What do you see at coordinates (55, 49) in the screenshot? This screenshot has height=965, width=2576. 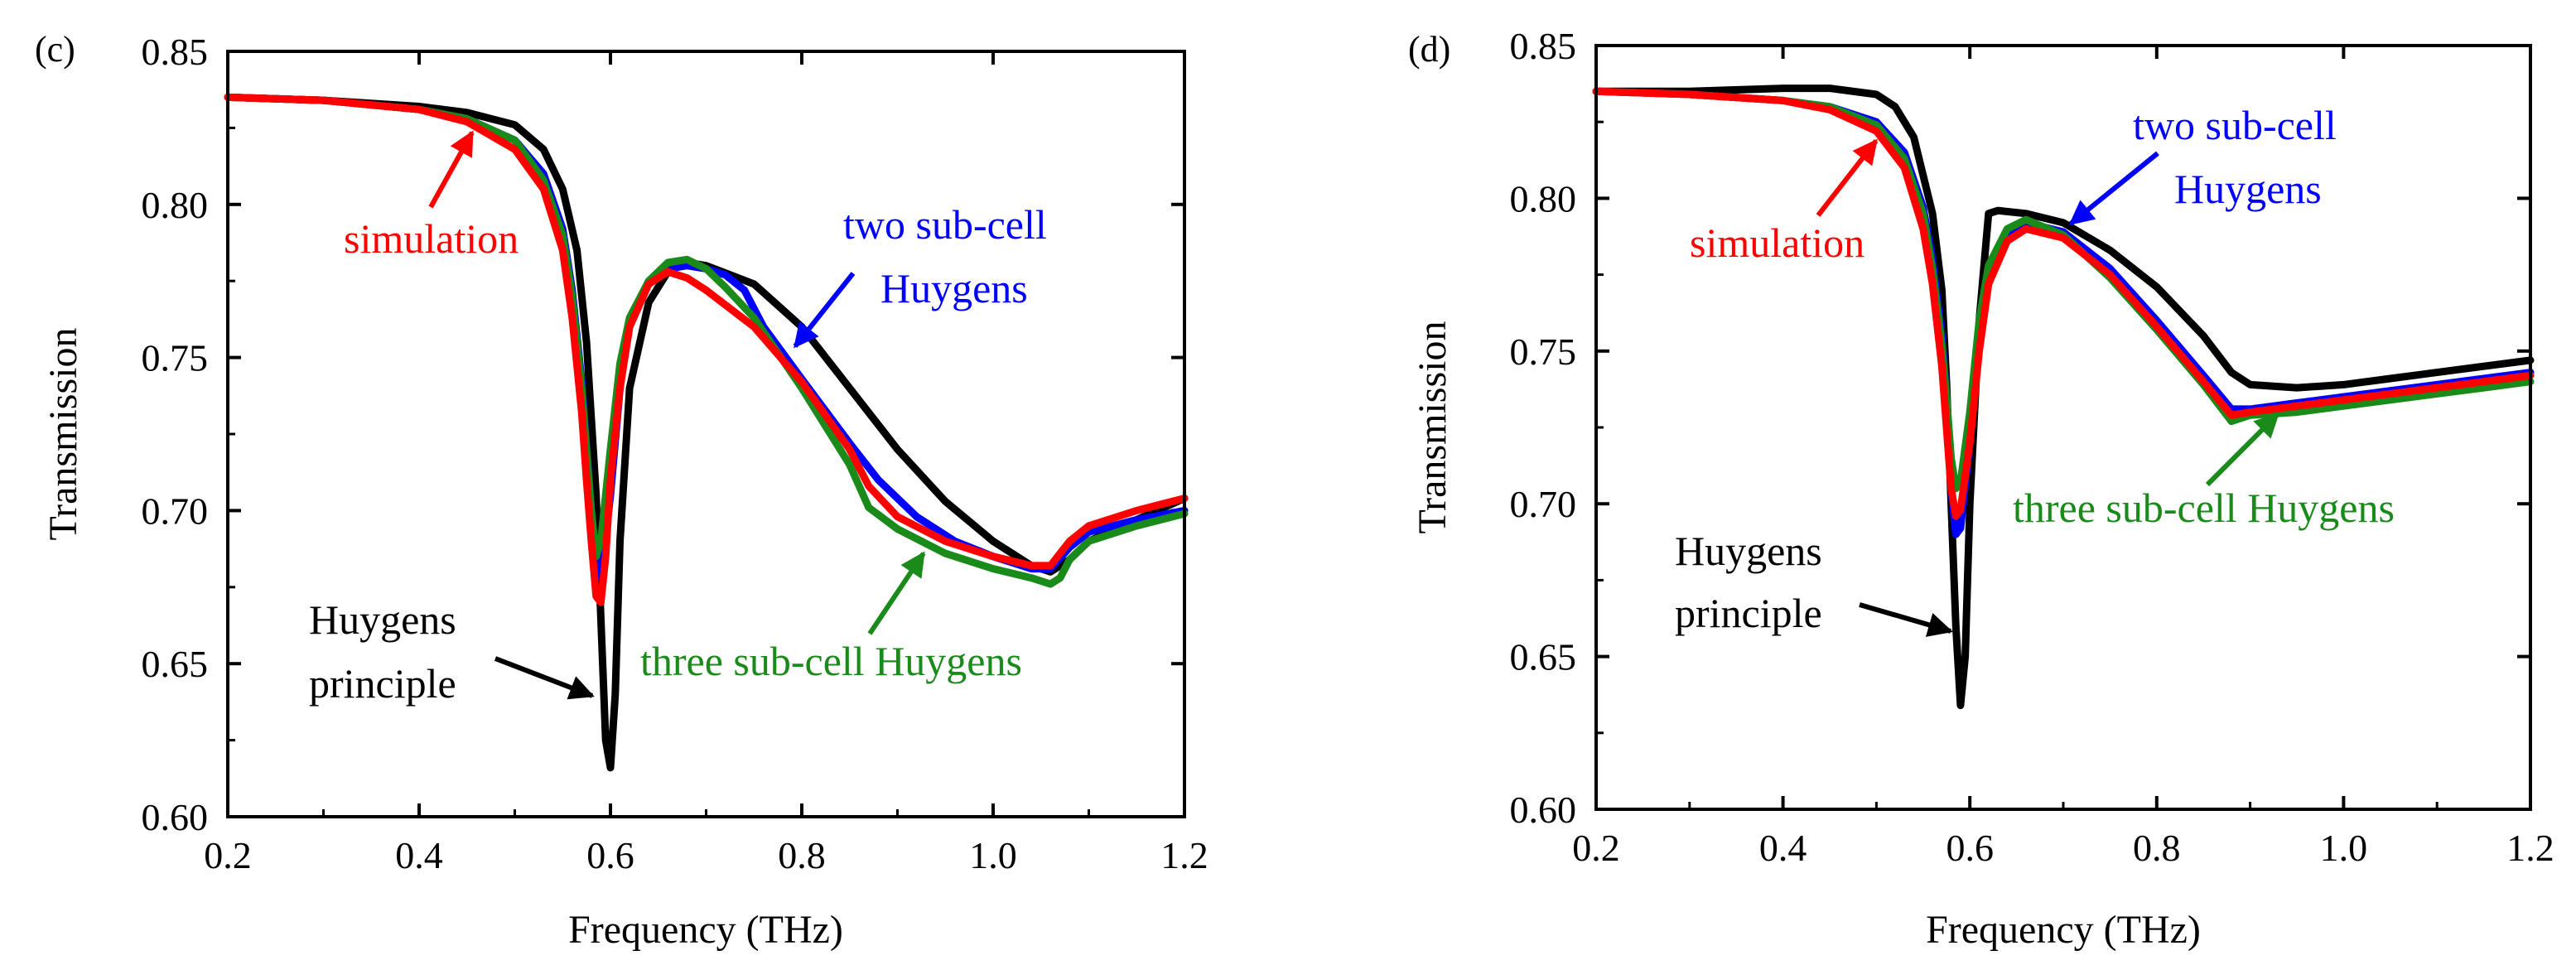 I see `panel-label: (c)` at bounding box center [55, 49].